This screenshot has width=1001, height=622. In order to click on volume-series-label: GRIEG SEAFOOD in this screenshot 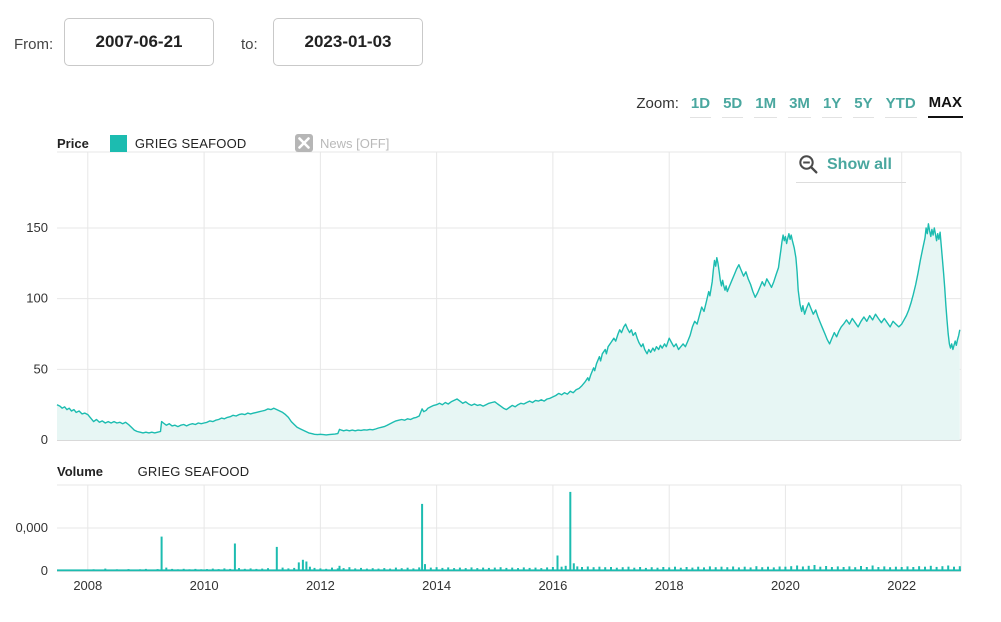, I will do `click(193, 471)`.